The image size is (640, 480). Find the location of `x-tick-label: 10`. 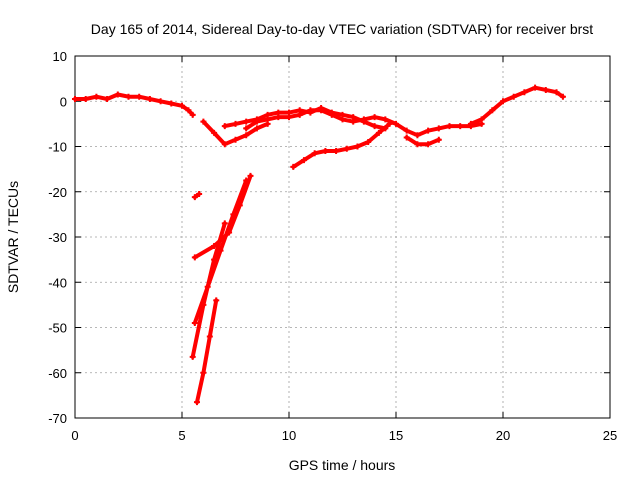

x-tick-label: 10 is located at coordinates (289, 435).